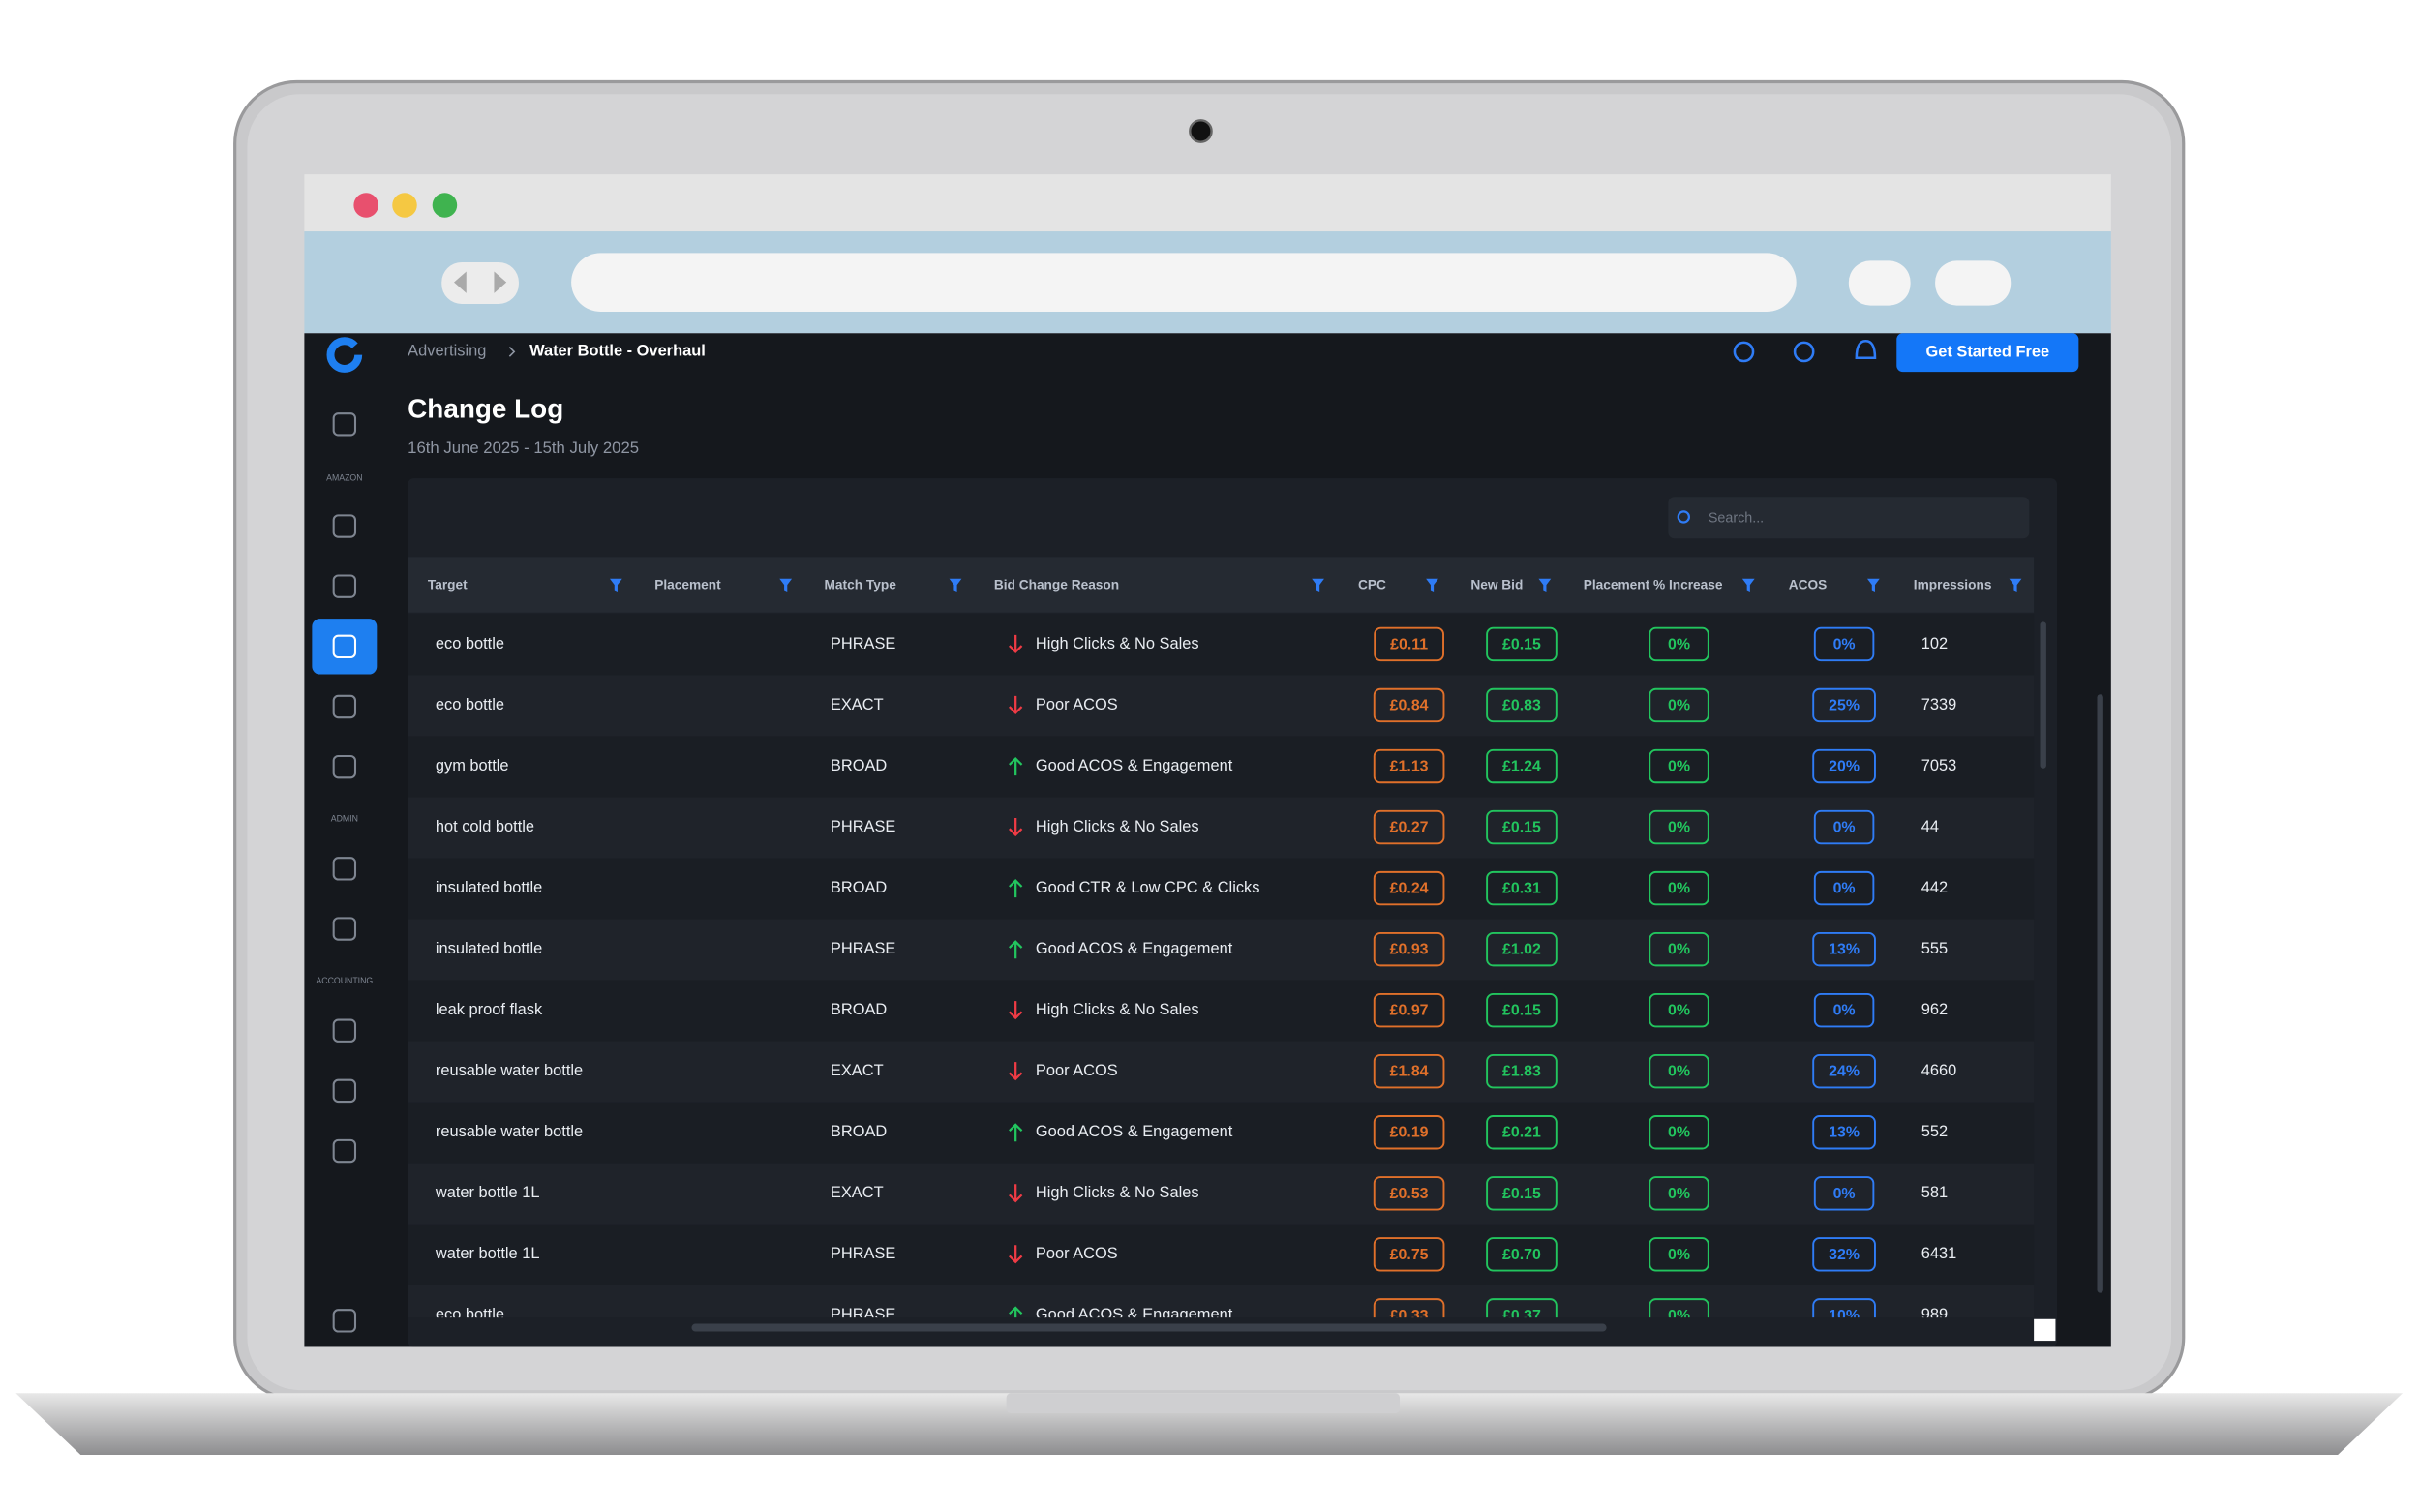 Image resolution: width=2420 pixels, height=1512 pixels. I want to click on cell-pill: £0.21, so click(1521, 1133).